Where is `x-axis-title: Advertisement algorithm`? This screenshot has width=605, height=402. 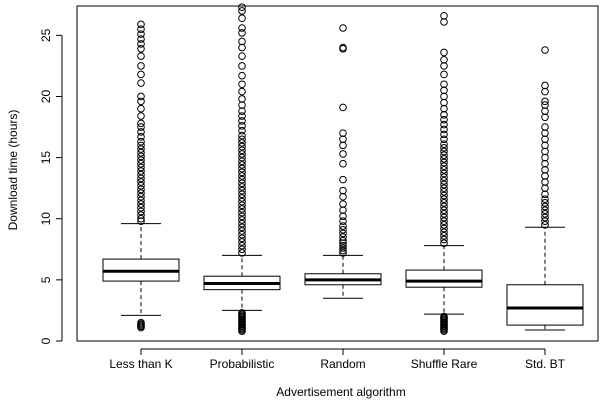
x-axis-title: Advertisement algorithm is located at coordinates (340, 392).